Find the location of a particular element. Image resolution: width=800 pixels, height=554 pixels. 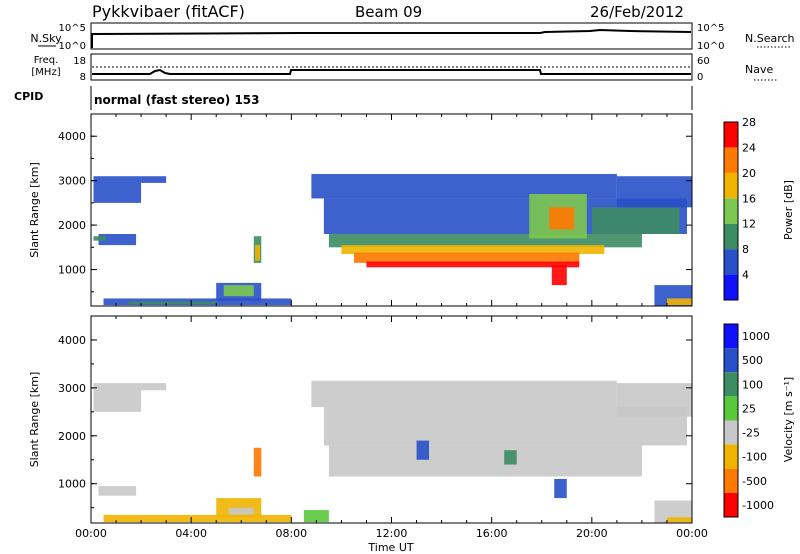

velocity-colorbar-tick: 100 is located at coordinates (752, 384).